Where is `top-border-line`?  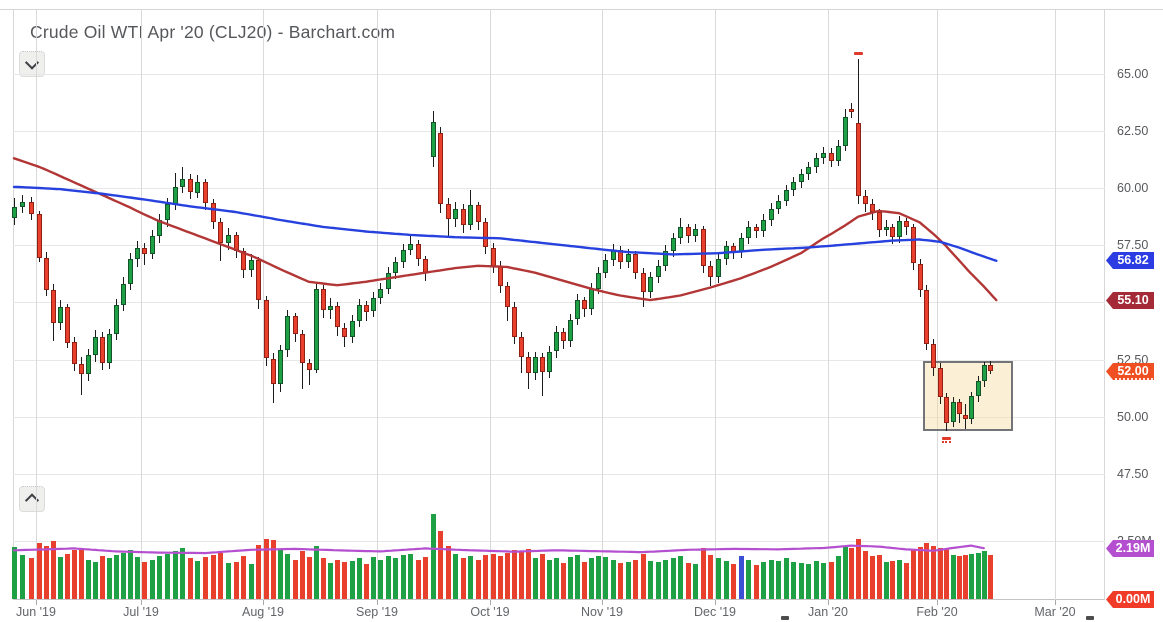 top-border-line is located at coordinates (581, 9).